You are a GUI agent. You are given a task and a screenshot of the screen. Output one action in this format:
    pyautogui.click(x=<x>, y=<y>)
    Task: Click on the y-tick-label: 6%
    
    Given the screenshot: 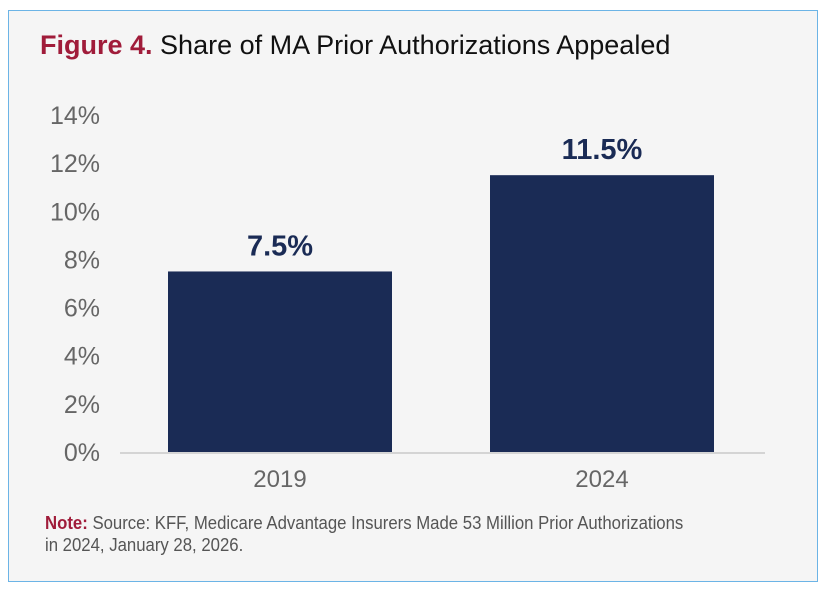 What is the action you would take?
    pyautogui.click(x=82, y=309)
    